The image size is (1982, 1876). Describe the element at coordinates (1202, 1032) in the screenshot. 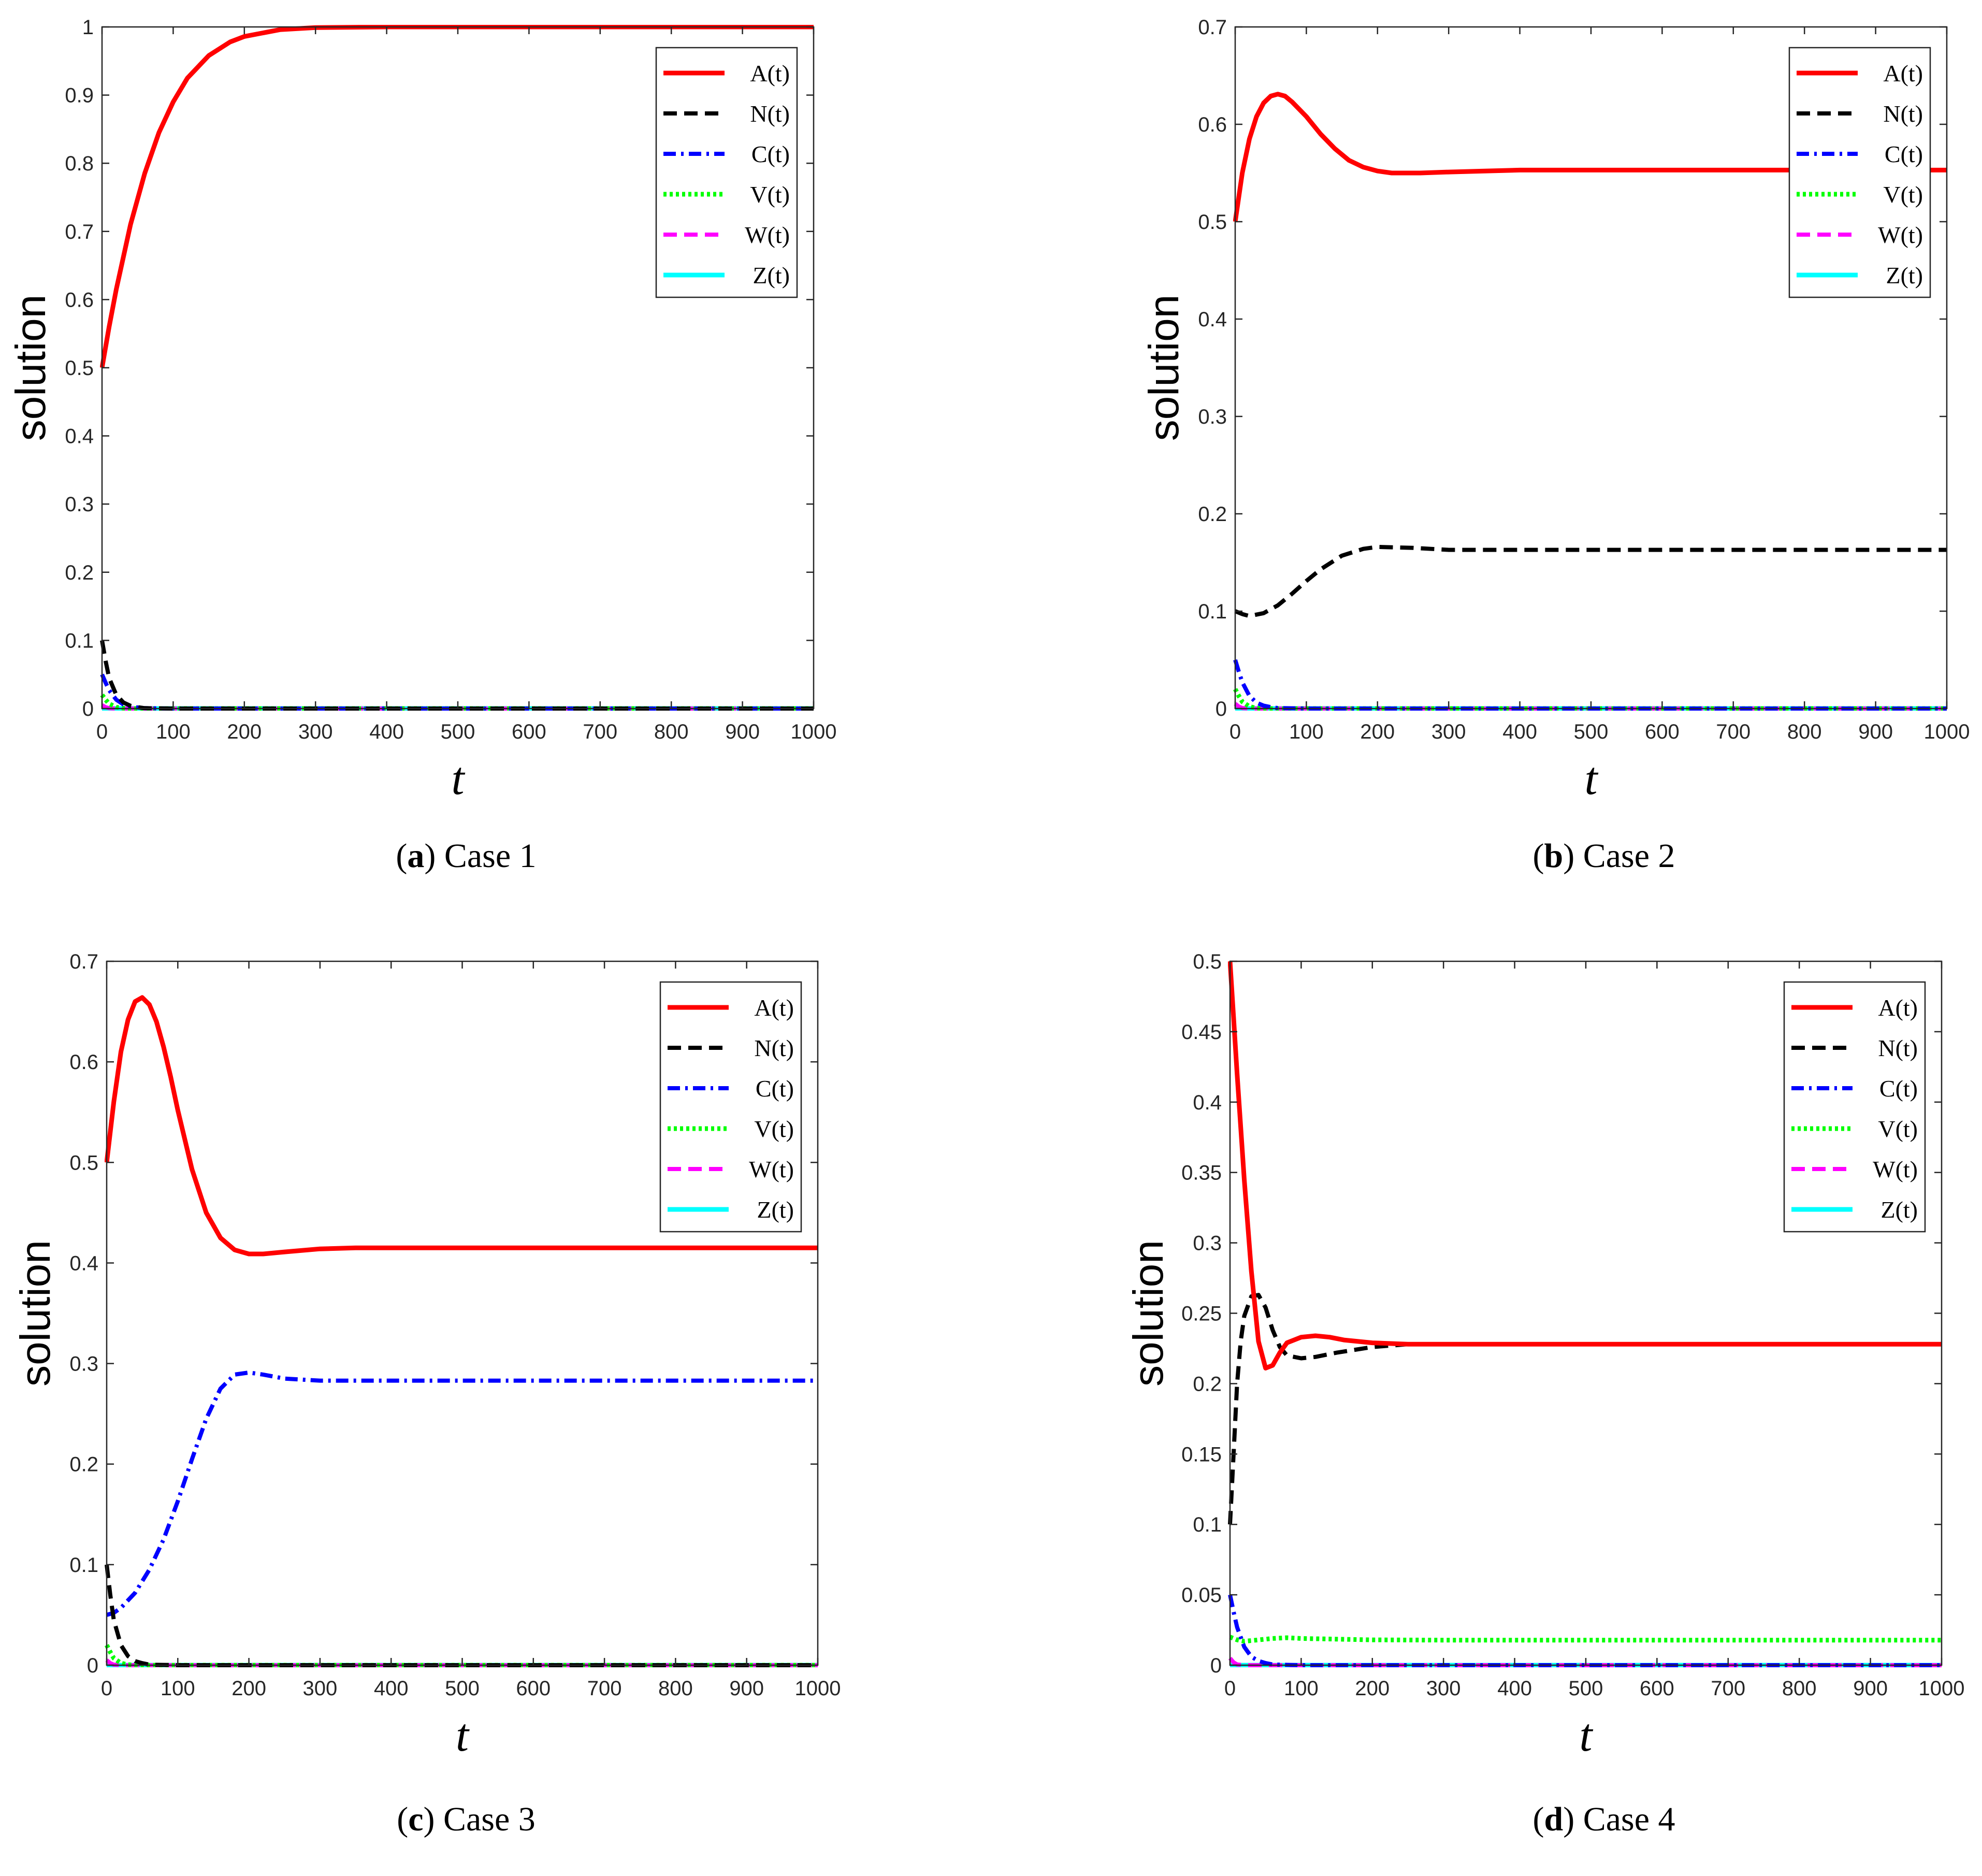

I see `y-tick-label: 0.45` at that location.